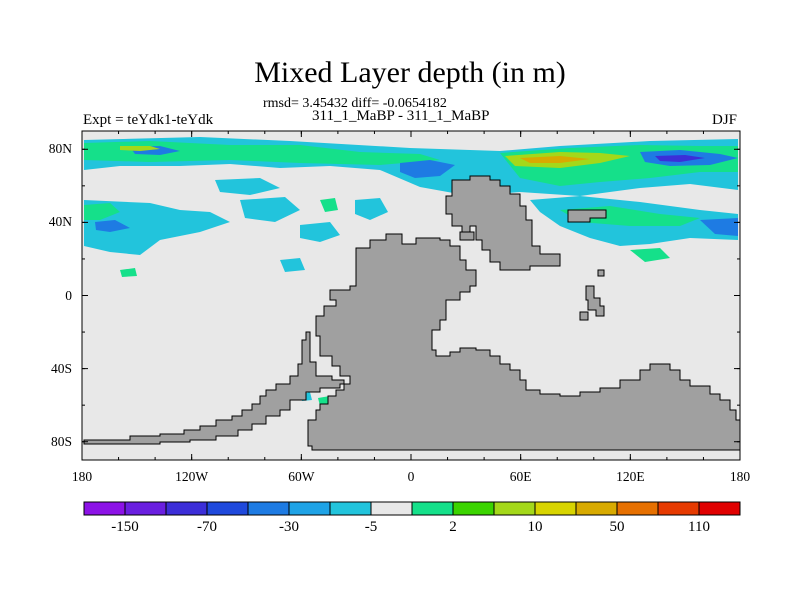  I want to click on experiment-label: Expt = teYdk1-teYdk, so click(148, 120).